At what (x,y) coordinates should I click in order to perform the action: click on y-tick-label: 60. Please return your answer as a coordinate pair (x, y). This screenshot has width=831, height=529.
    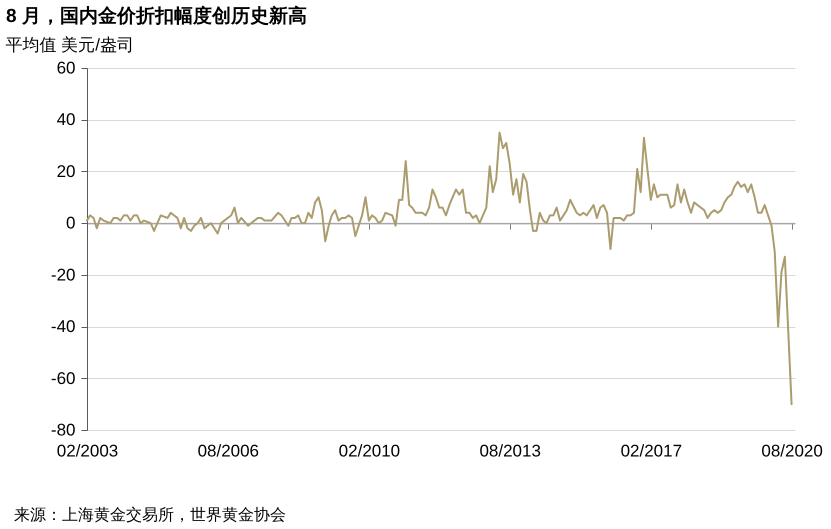
    Looking at the image, I should click on (66, 68).